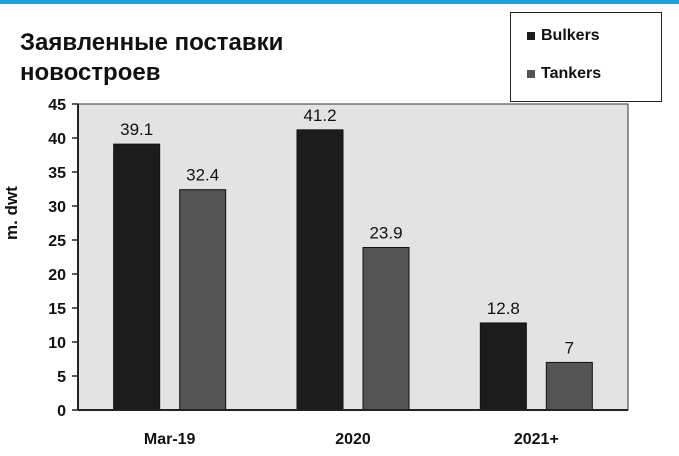 The width and height of the screenshot is (679, 456). What do you see at coordinates (570, 35) in the screenshot?
I see `legend-label-bulkers: Bulkers` at bounding box center [570, 35].